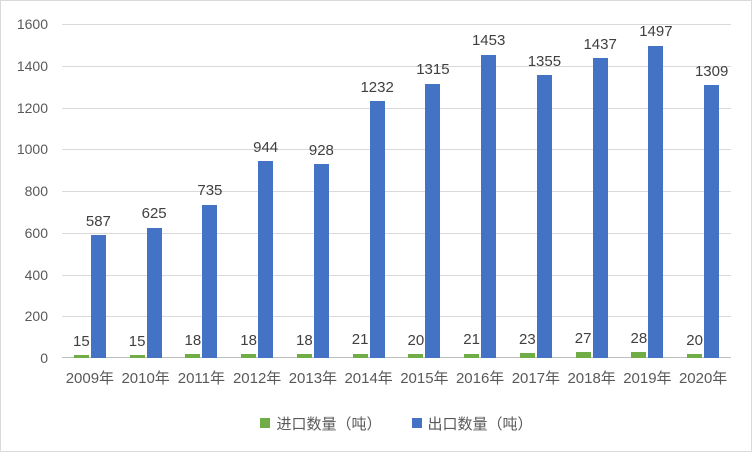  Describe the element at coordinates (36, 274) in the screenshot. I see `y-tick-label-400: 400` at that location.